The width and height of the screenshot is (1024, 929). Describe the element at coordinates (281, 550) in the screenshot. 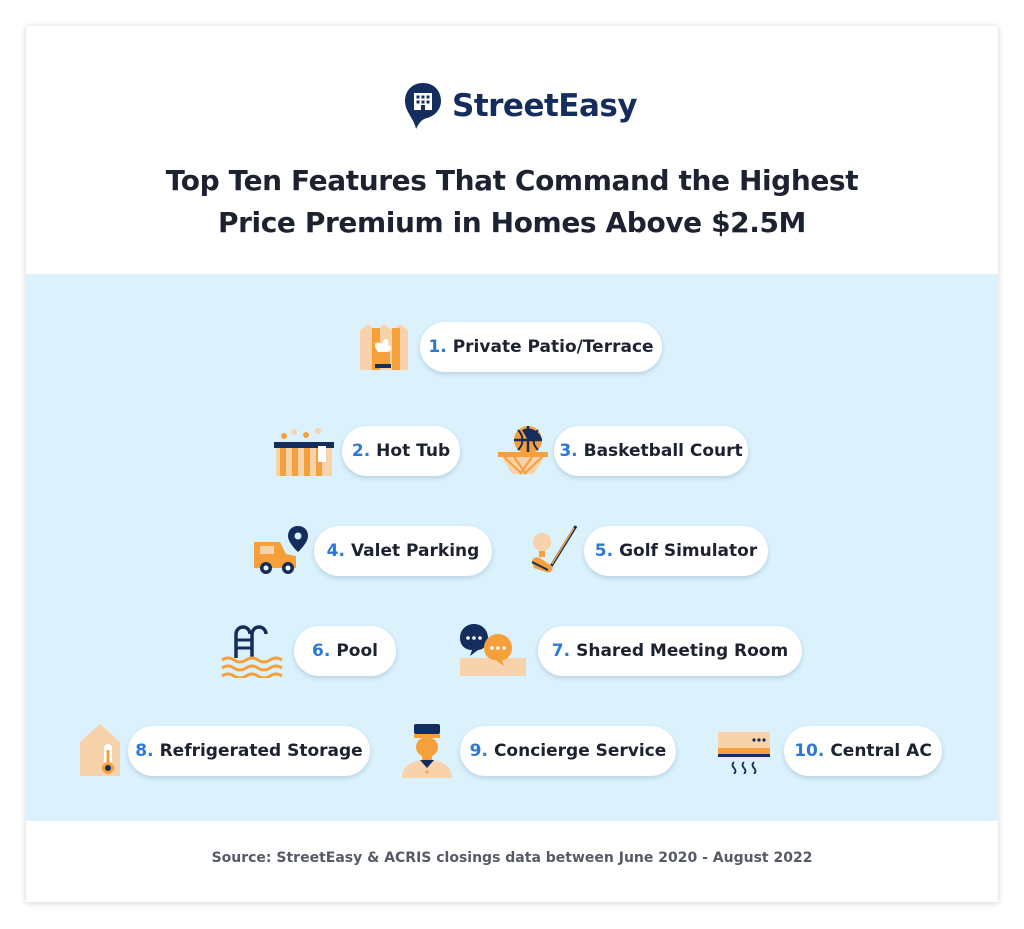

I see `car-location-icon` at that location.